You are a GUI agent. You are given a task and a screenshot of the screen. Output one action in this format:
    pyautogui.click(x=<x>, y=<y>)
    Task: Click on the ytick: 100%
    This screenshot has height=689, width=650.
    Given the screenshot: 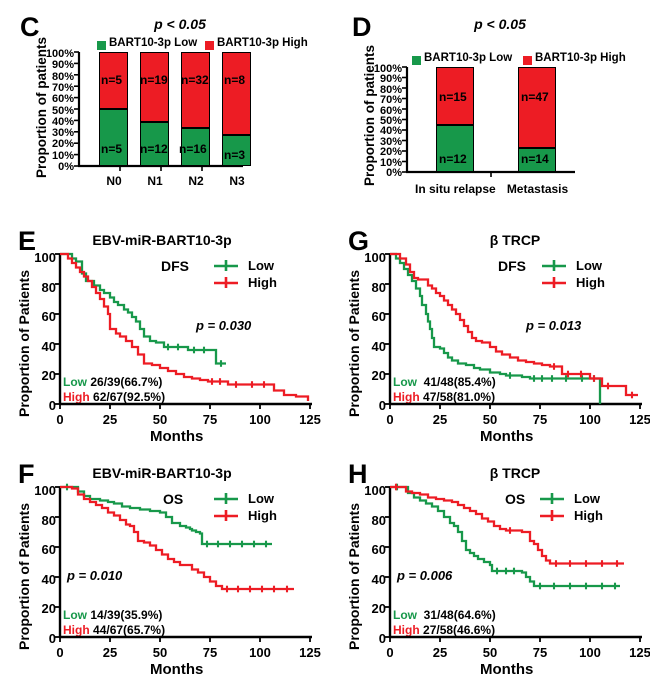 What is the action you would take?
    pyautogui.click(x=59, y=54)
    